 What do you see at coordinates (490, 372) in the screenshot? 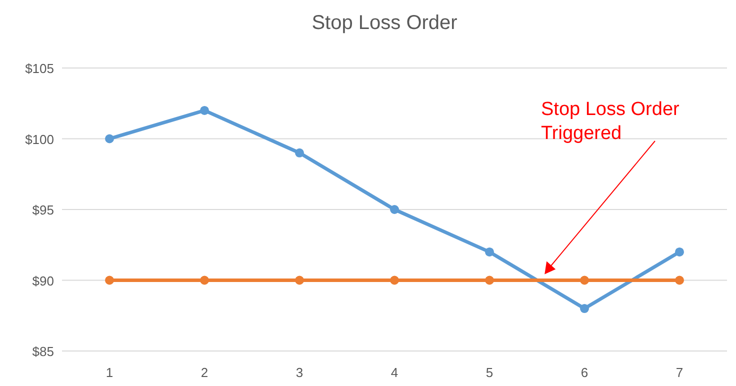
I see `x-tick-label: 5` at bounding box center [490, 372].